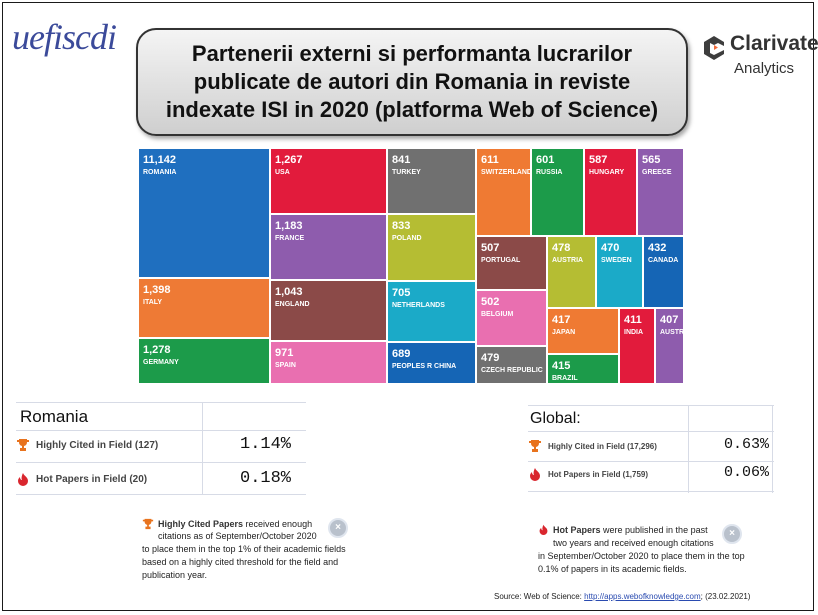 This screenshot has width=818, height=615. Describe the element at coordinates (672, 332) in the screenshot. I see `tile-country: AUSTRALIA` at that location.